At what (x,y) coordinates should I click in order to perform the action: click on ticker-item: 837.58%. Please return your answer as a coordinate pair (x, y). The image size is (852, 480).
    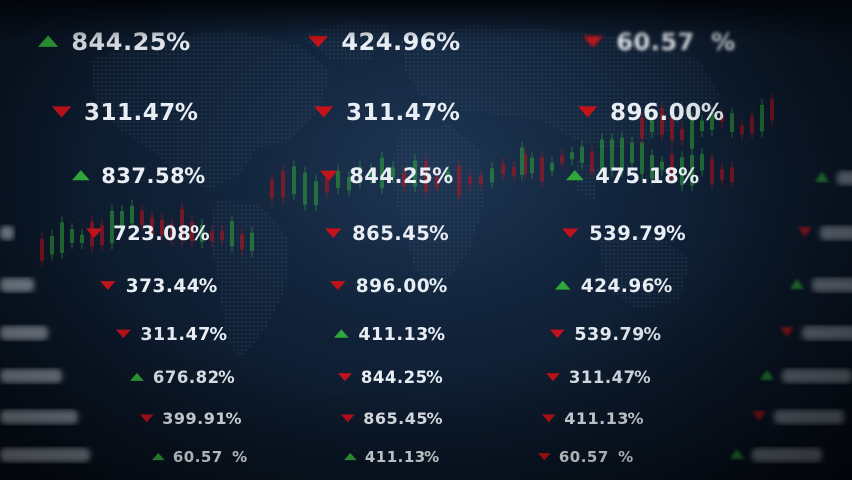
    Looking at the image, I should click on (138, 176).